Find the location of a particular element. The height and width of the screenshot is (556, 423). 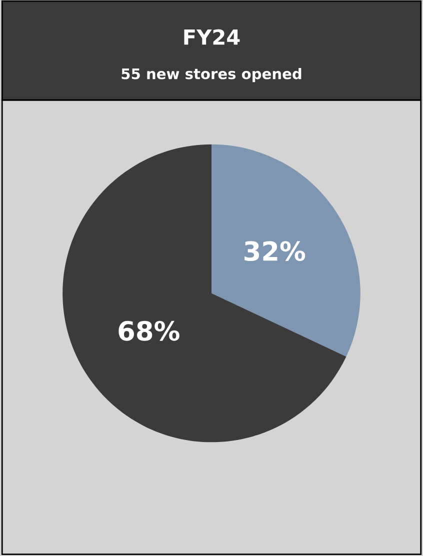

chart-subtitle: 55 new stores opened is located at coordinates (212, 75).